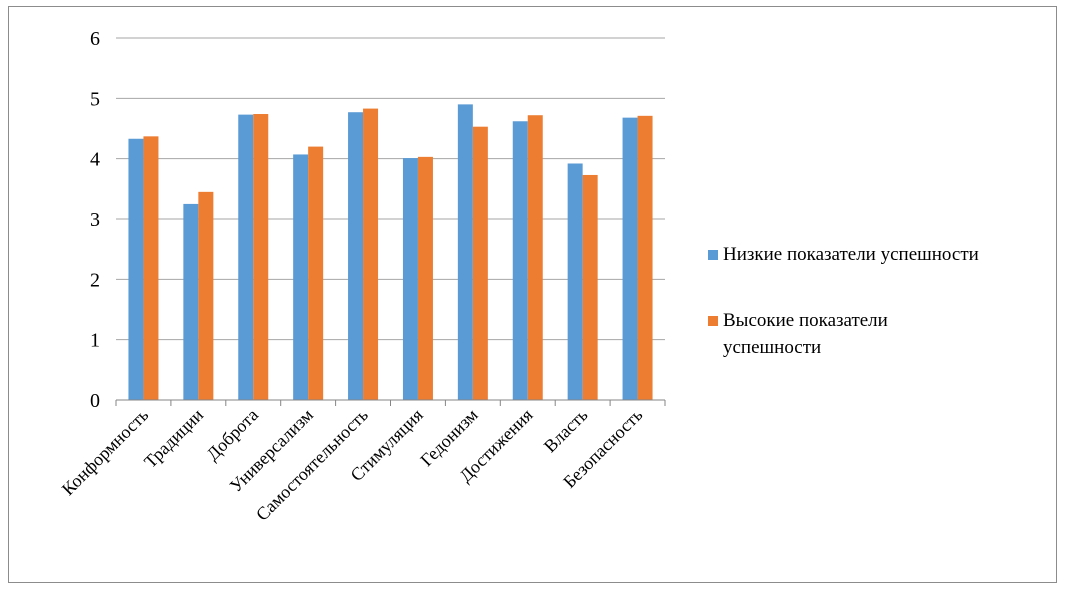 The image size is (1065, 589). I want to click on legend-label: Низкие показатели успешности, so click(851, 254).